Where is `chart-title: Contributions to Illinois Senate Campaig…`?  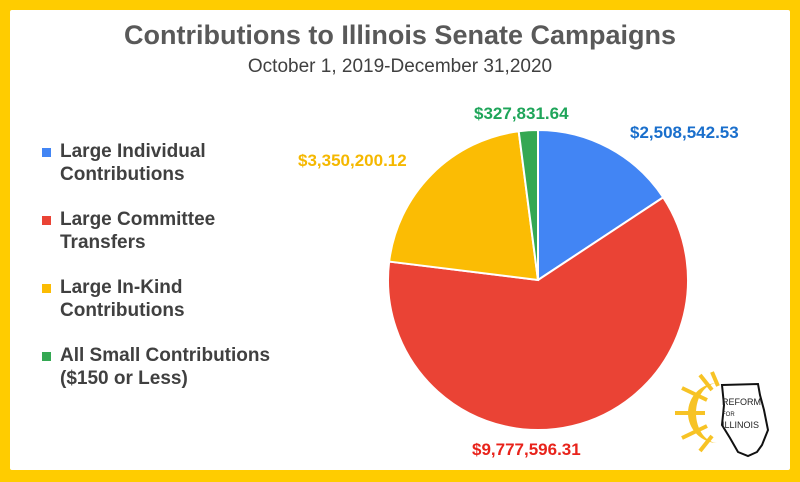
chart-title: Contributions to Illinois Senate Campaig… is located at coordinates (400, 35).